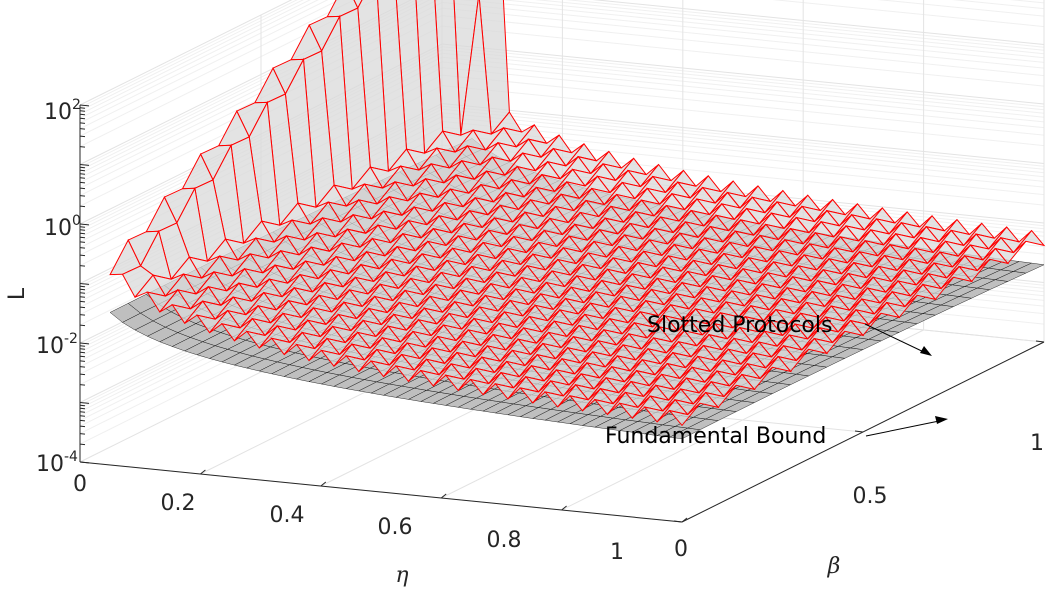  Describe the element at coordinates (62, 111) in the screenshot. I see `z-tick-label-2: 10²` at that location.